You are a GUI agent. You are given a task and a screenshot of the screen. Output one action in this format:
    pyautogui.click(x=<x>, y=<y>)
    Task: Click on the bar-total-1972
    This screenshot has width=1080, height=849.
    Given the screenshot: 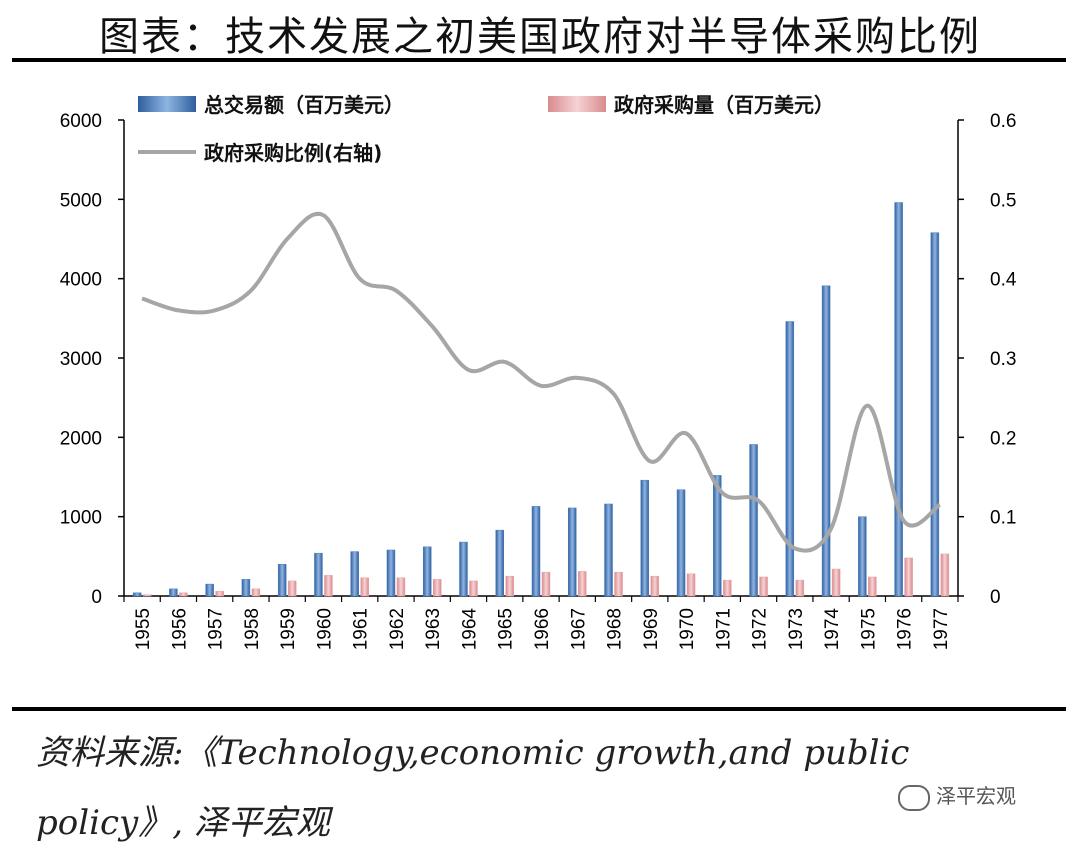 What is the action you would take?
    pyautogui.click(x=754, y=520)
    